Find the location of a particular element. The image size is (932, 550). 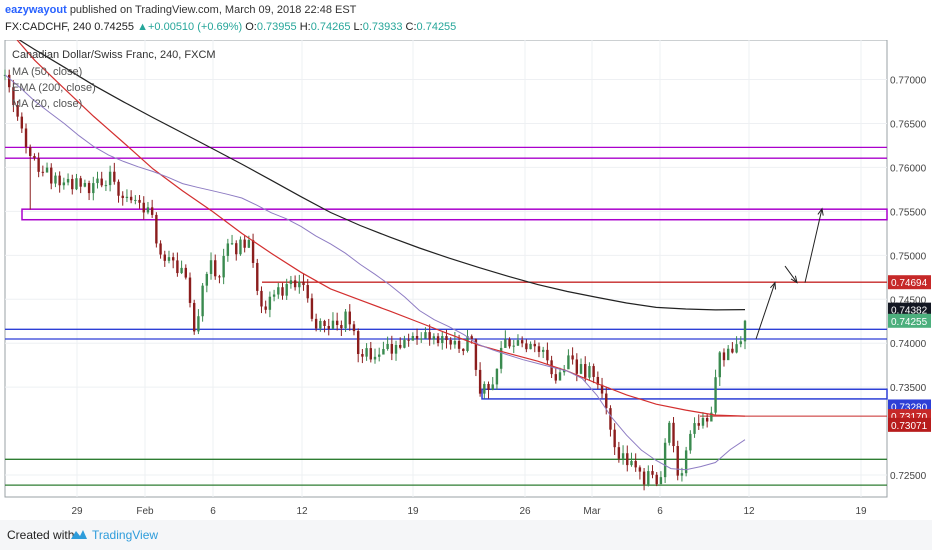

y-tick-label: 0.76500 is located at coordinates (908, 124).